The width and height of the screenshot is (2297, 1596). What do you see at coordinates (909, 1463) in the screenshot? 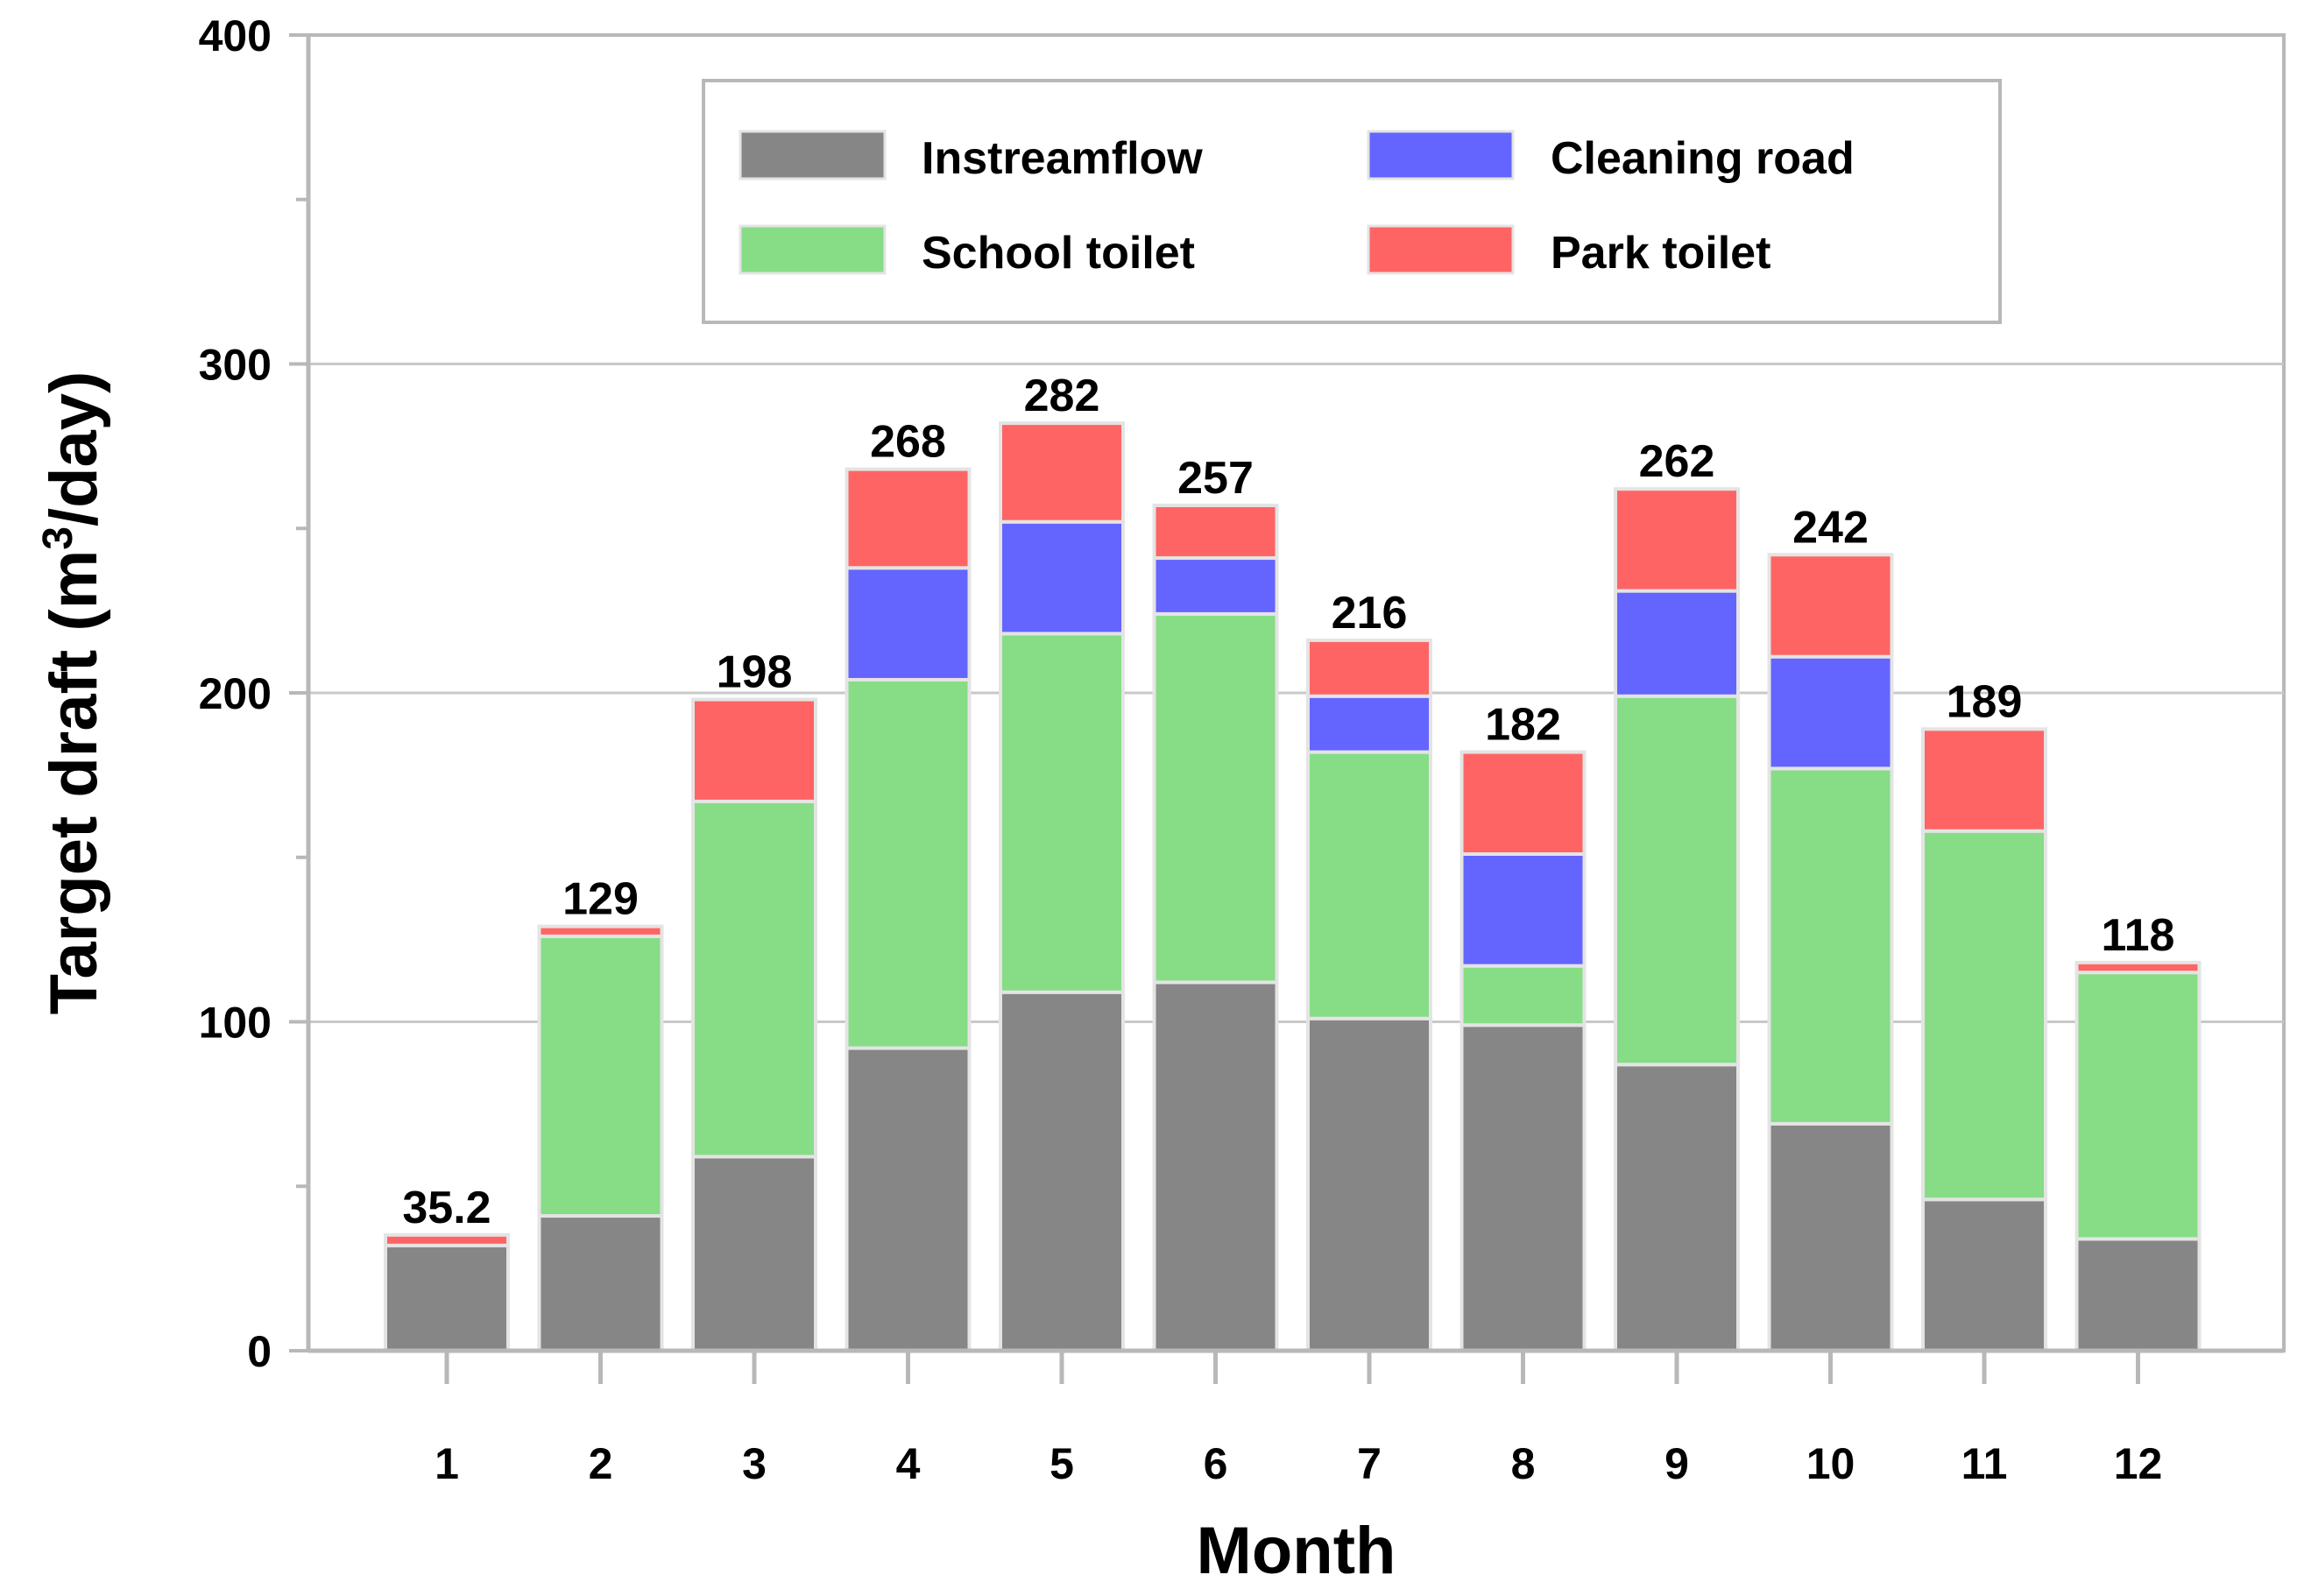
I see `x-tick-label: 4` at bounding box center [909, 1463].